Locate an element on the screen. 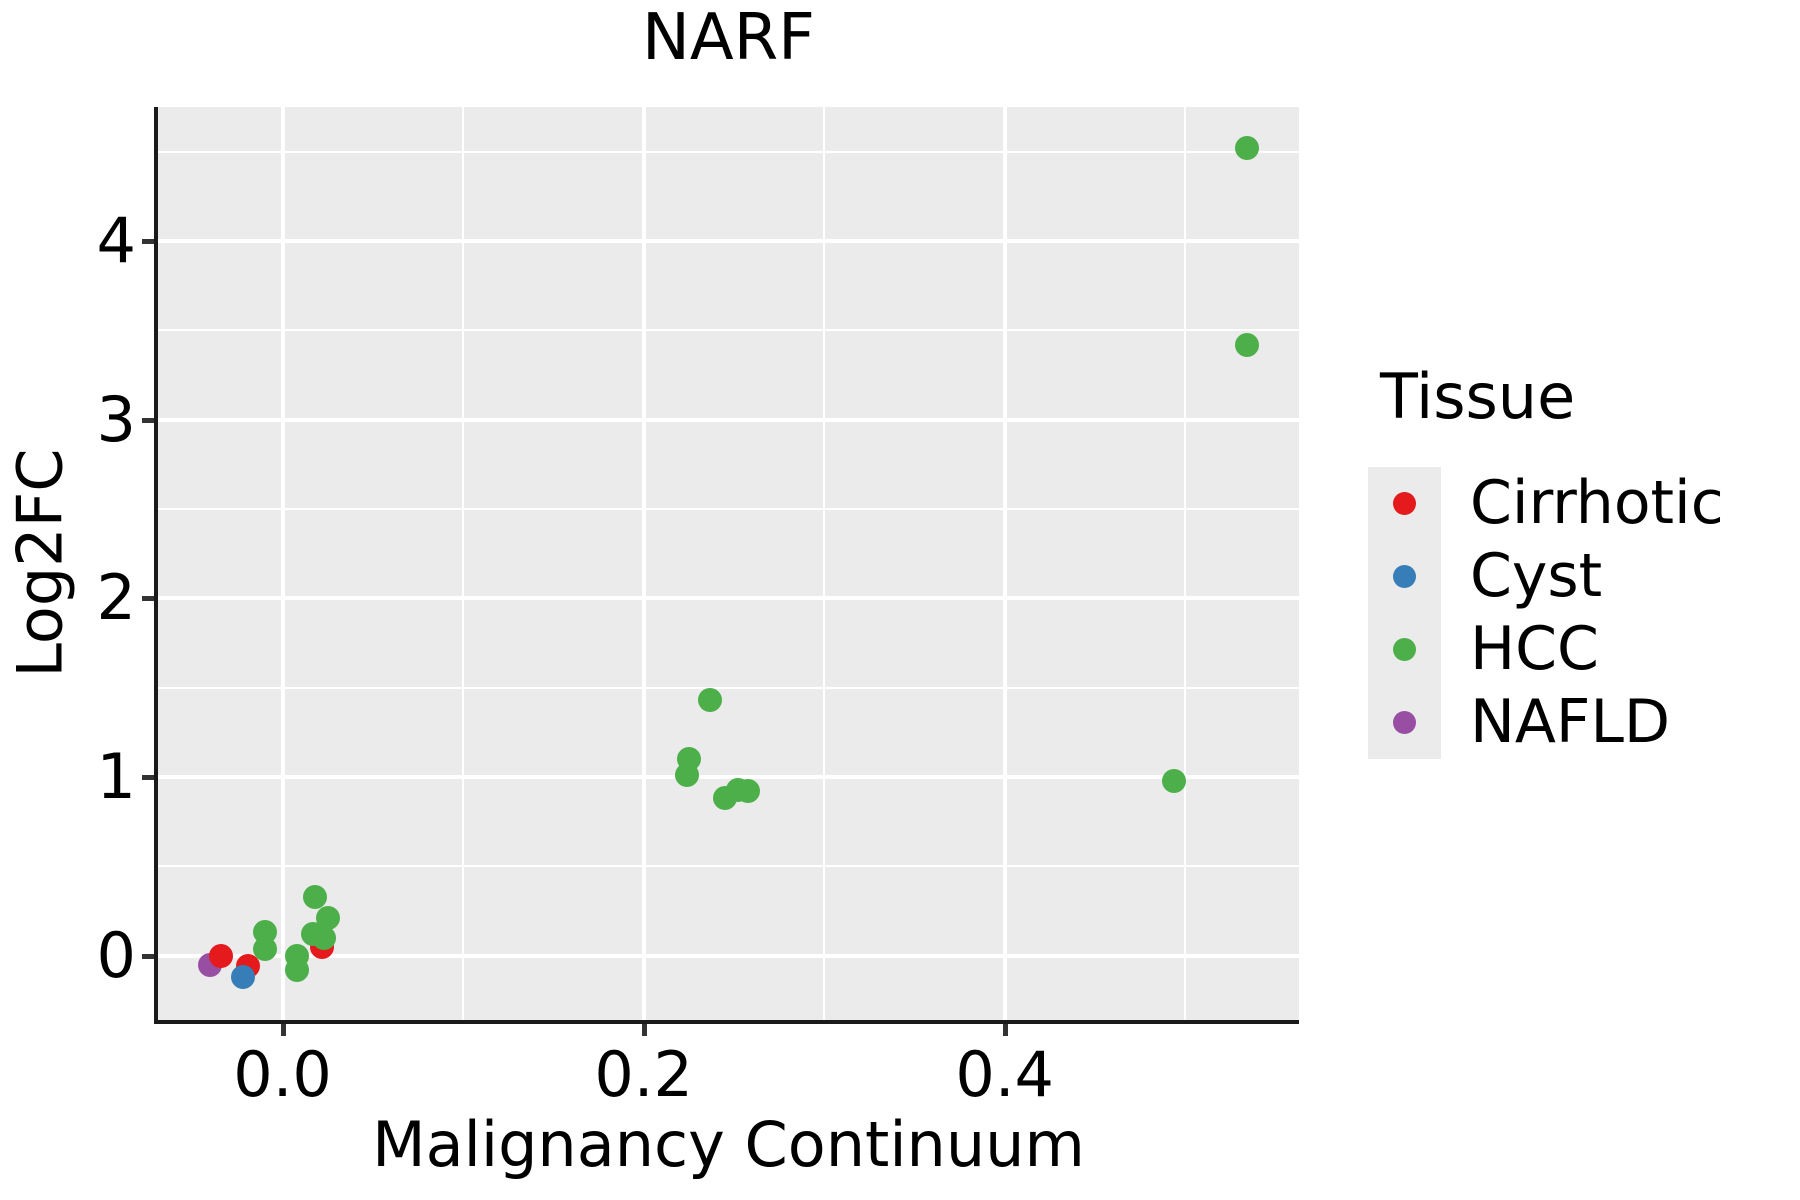 The image size is (1800, 1200). x-tick-label: 0.2 is located at coordinates (643, 1074).